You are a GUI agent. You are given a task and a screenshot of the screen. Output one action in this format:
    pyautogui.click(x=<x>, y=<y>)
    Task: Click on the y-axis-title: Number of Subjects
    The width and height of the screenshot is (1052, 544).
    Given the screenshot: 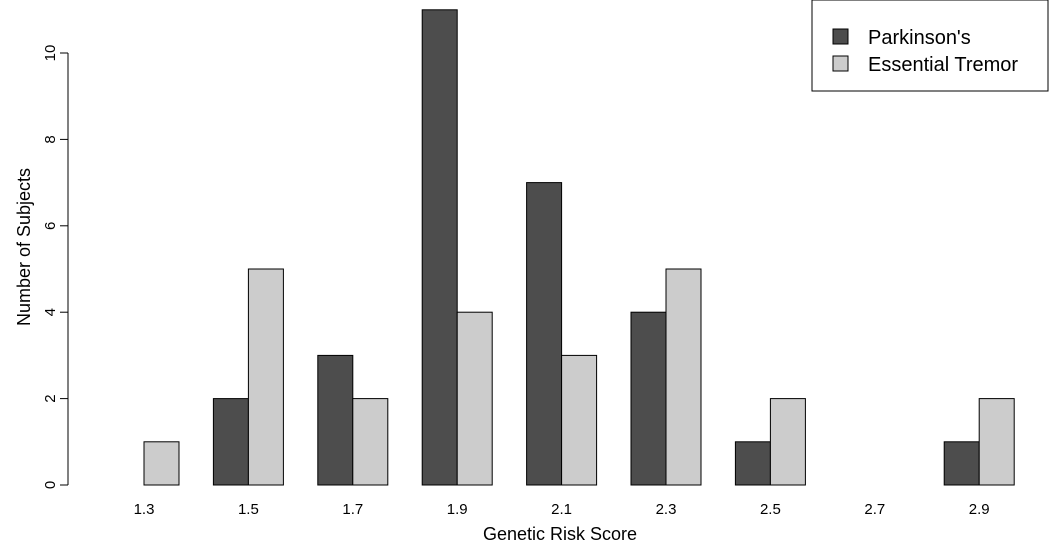 What is the action you would take?
    pyautogui.click(x=24, y=247)
    